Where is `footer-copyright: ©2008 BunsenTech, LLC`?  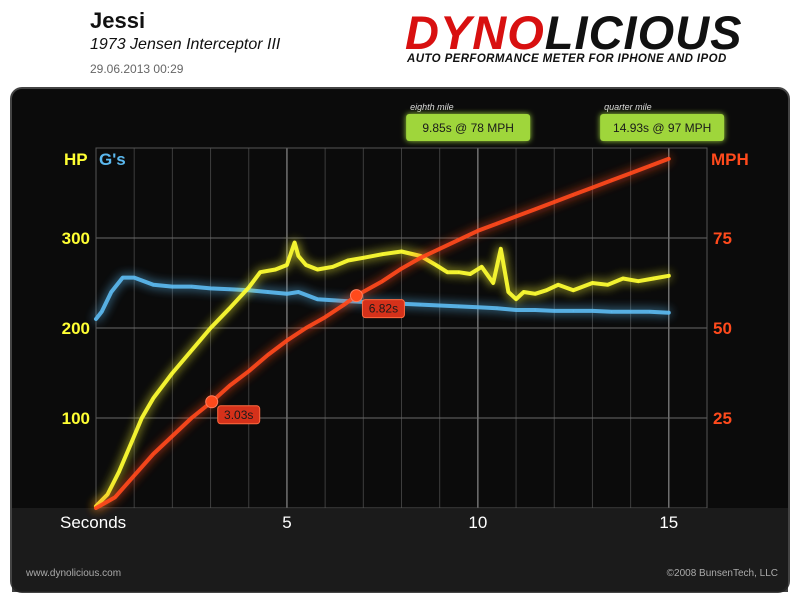
footer-copyright: ©2008 BunsenTech, LLC is located at coordinates (722, 573).